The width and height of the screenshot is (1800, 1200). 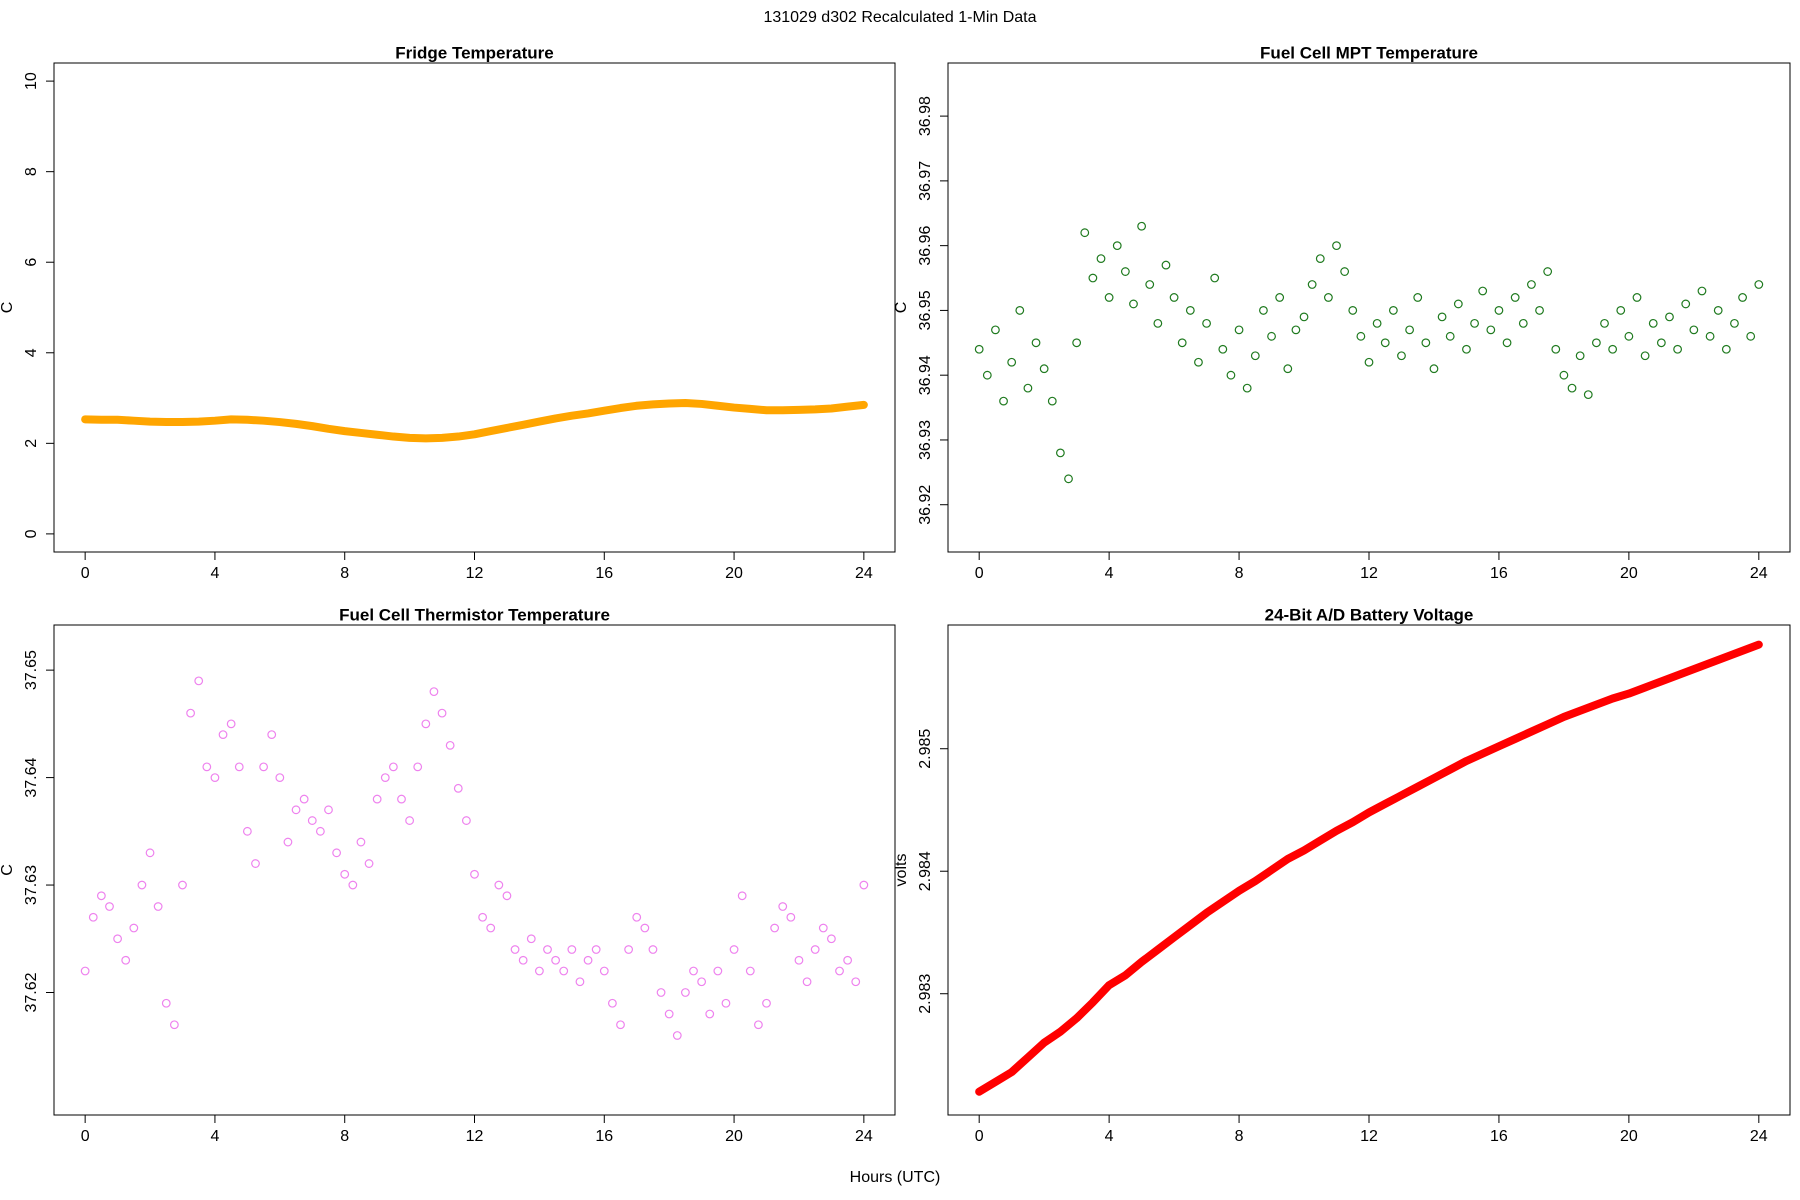 What do you see at coordinates (31, 171) in the screenshot?
I see `y-tick-label: 8` at bounding box center [31, 171].